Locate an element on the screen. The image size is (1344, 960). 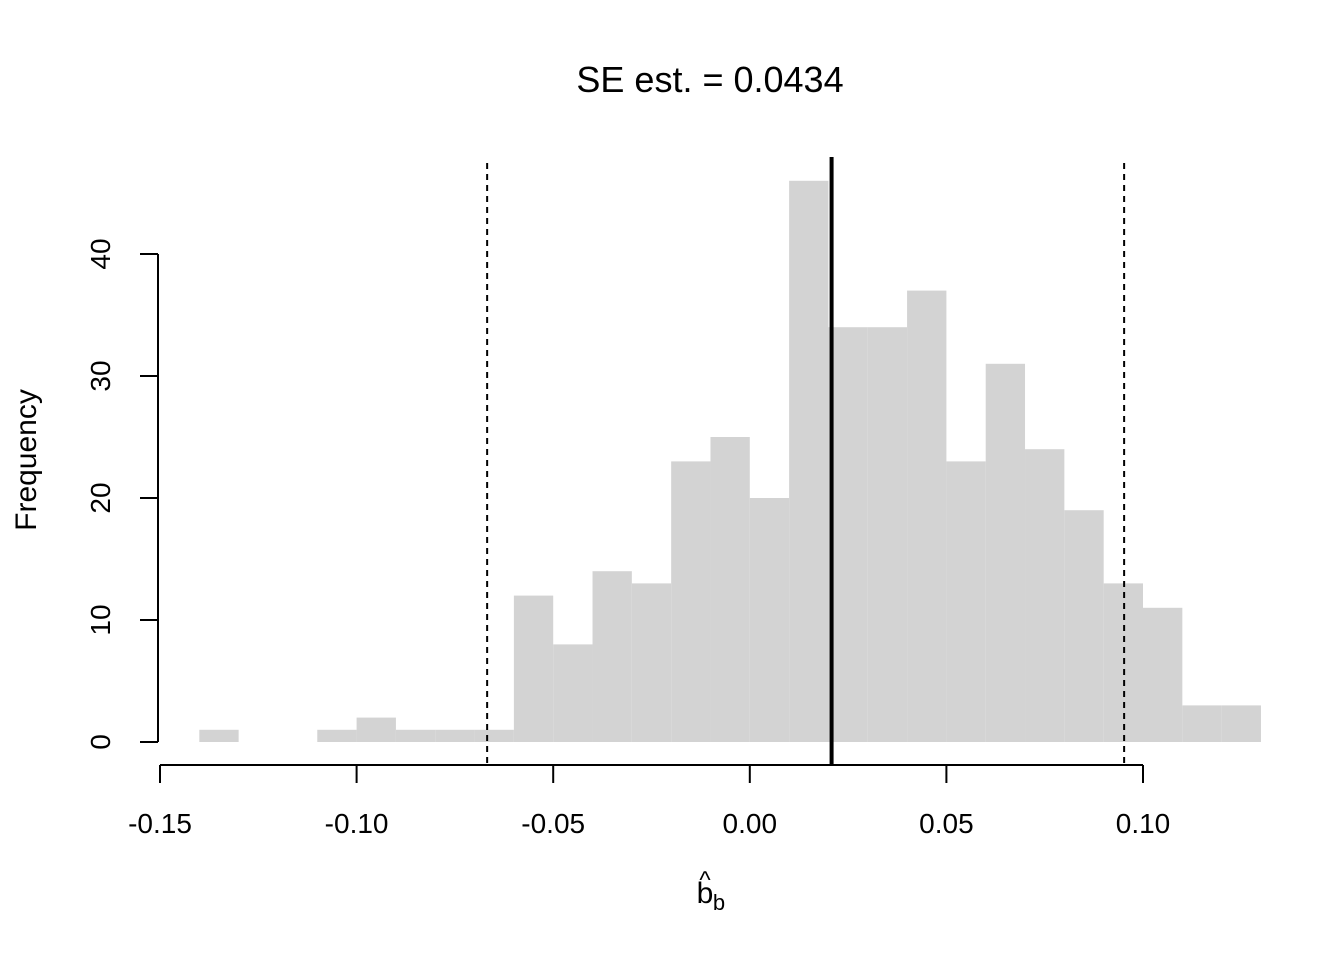
y-tick-label: 20 is located at coordinates (100, 497).